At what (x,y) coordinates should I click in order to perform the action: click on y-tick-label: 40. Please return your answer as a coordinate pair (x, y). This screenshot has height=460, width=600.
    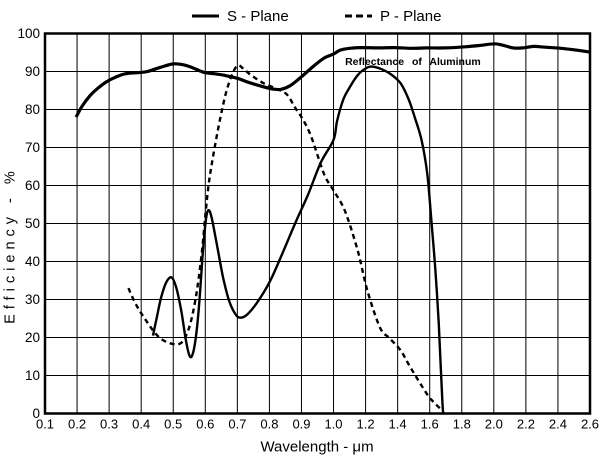
    Looking at the image, I should click on (32, 261).